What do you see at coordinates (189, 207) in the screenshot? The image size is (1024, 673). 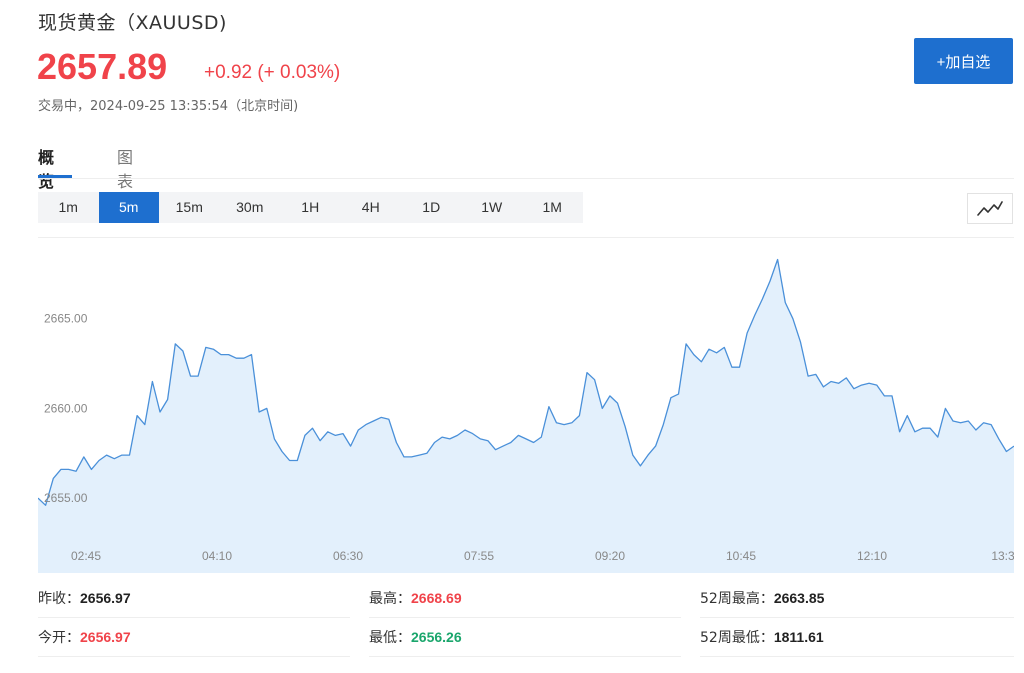 I see `interval-15m: 15m` at bounding box center [189, 207].